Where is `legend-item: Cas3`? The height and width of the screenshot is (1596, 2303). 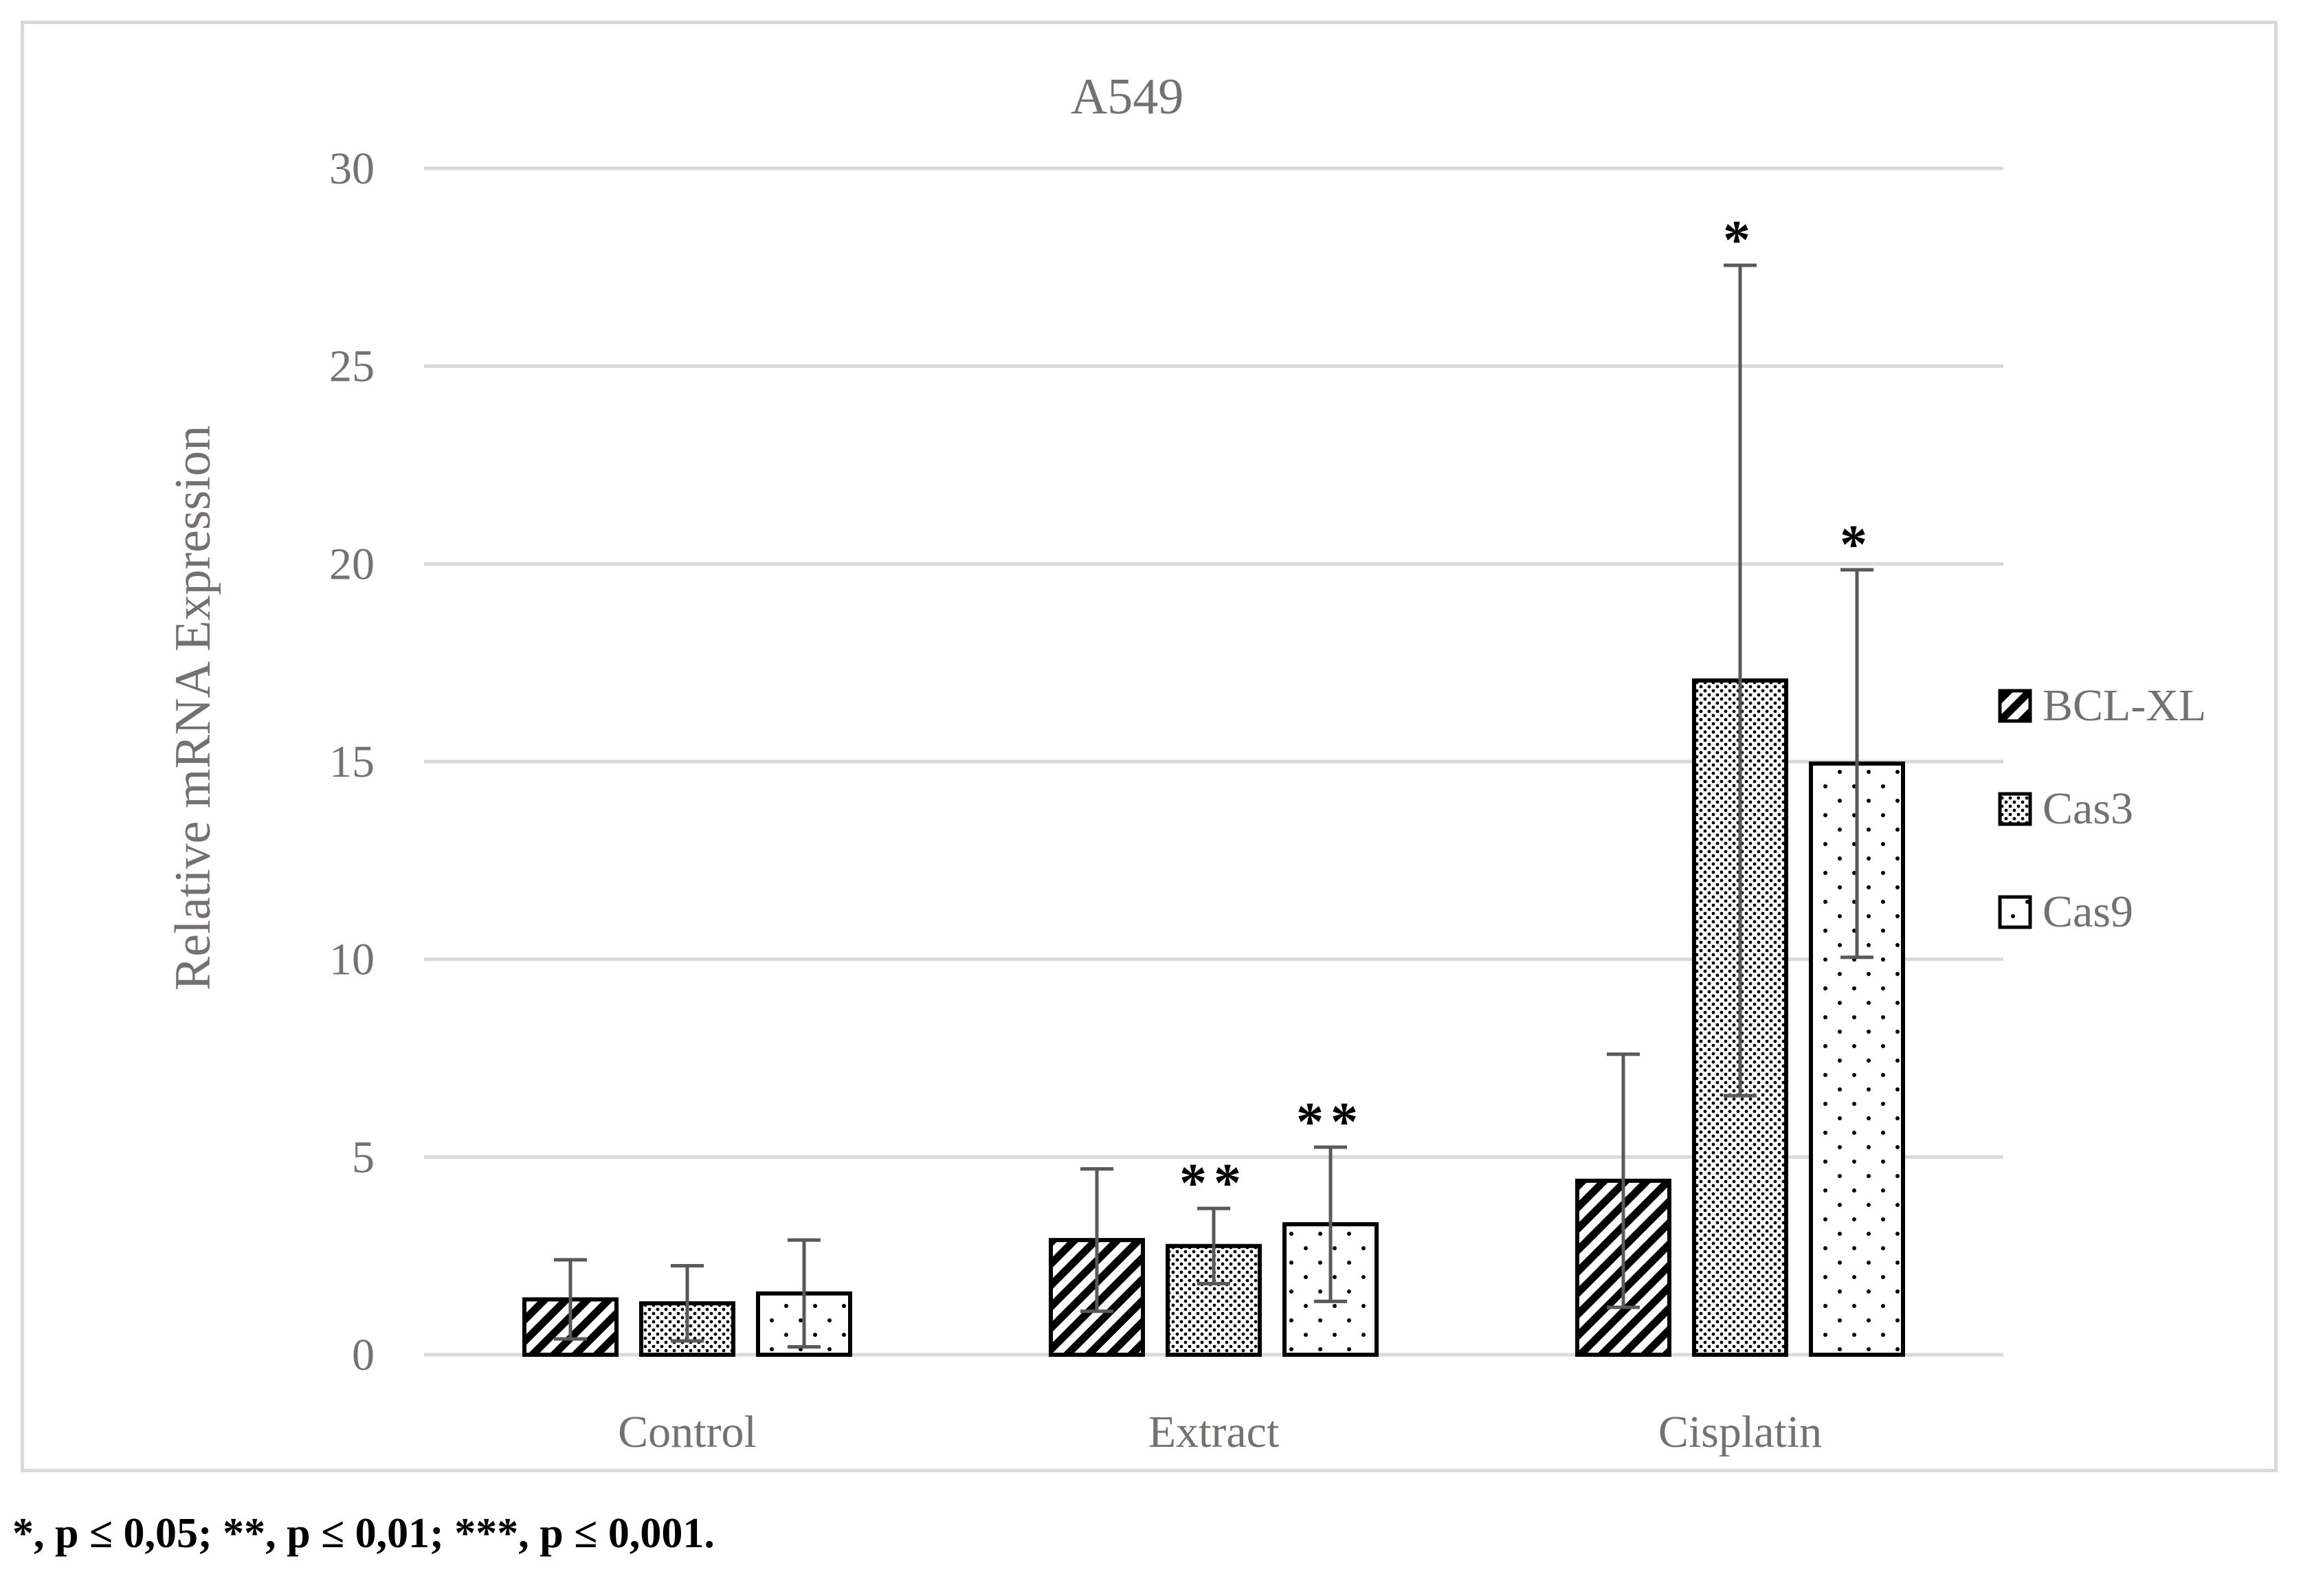
legend-item: Cas3 is located at coordinates (2065, 809).